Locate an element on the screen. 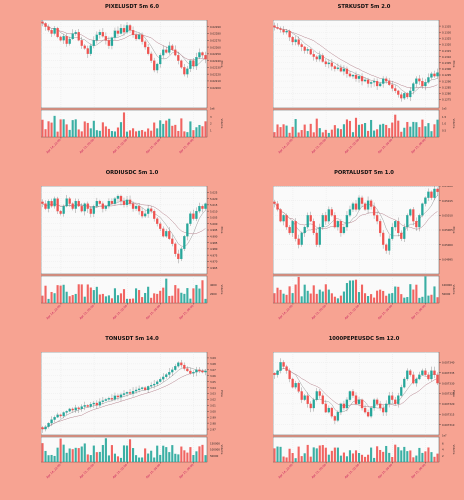  volume-tick-label: 1 is located at coordinates (211, 130).